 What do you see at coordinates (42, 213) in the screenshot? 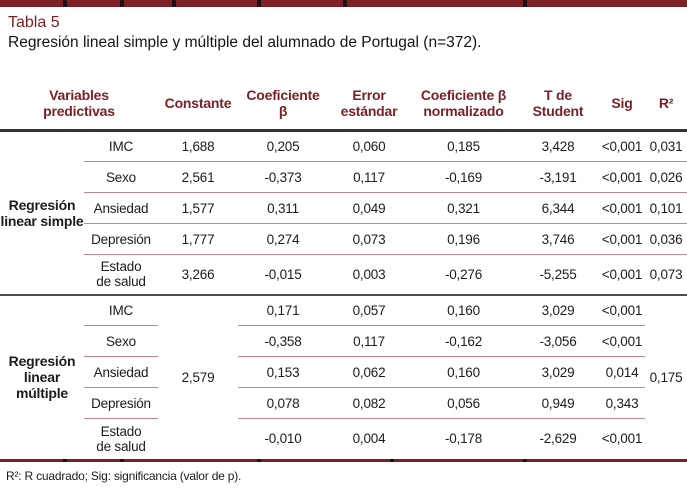
I see `group-label-simple: Regresión linear simple` at bounding box center [42, 213].